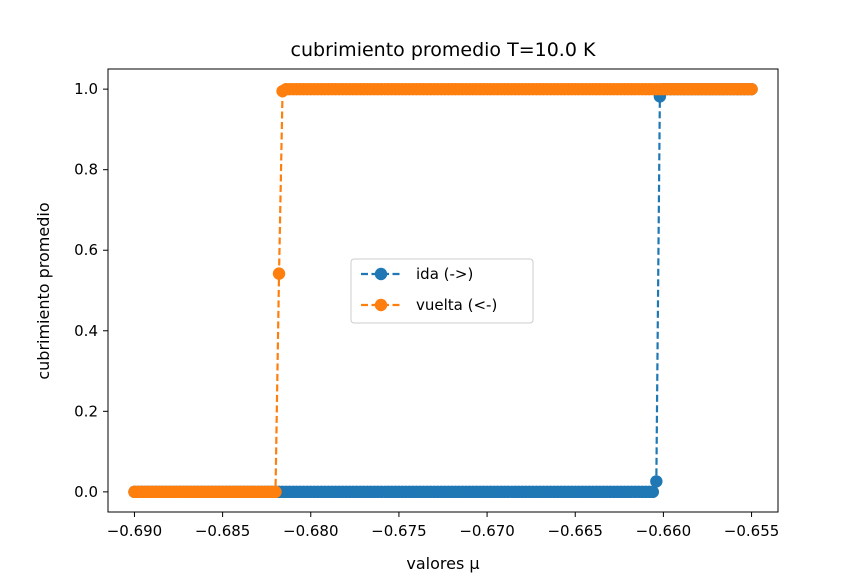 The image size is (864, 576). What do you see at coordinates (752, 531) in the screenshot?
I see `x-tick-label: −0.655` at bounding box center [752, 531].